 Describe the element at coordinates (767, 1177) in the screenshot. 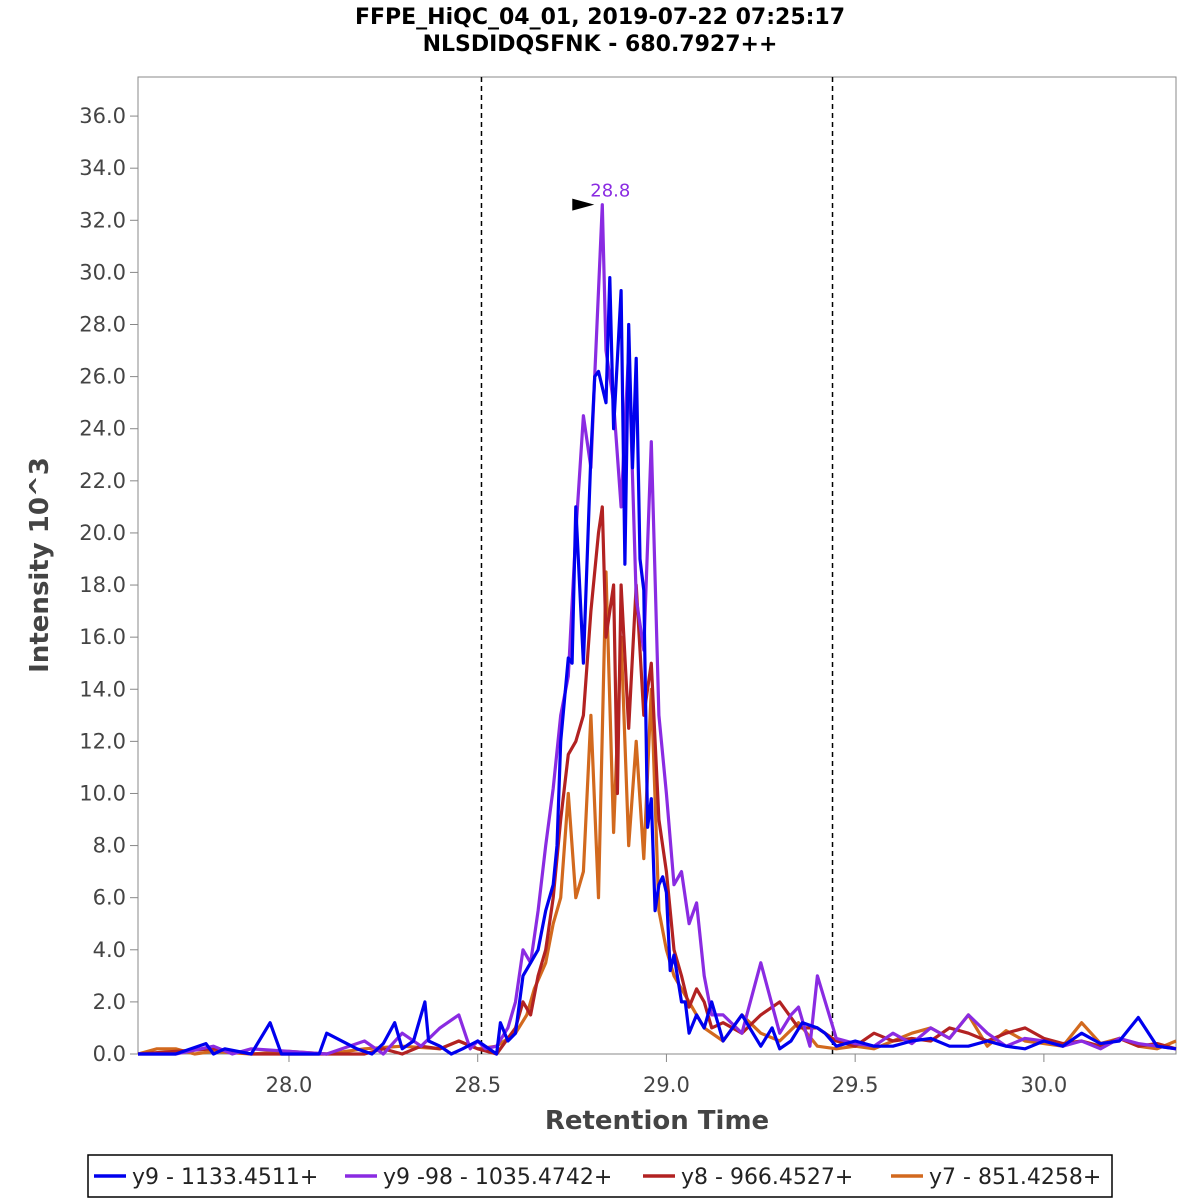

I see `legend-label-2: y8 - 966.4527+` at that location.